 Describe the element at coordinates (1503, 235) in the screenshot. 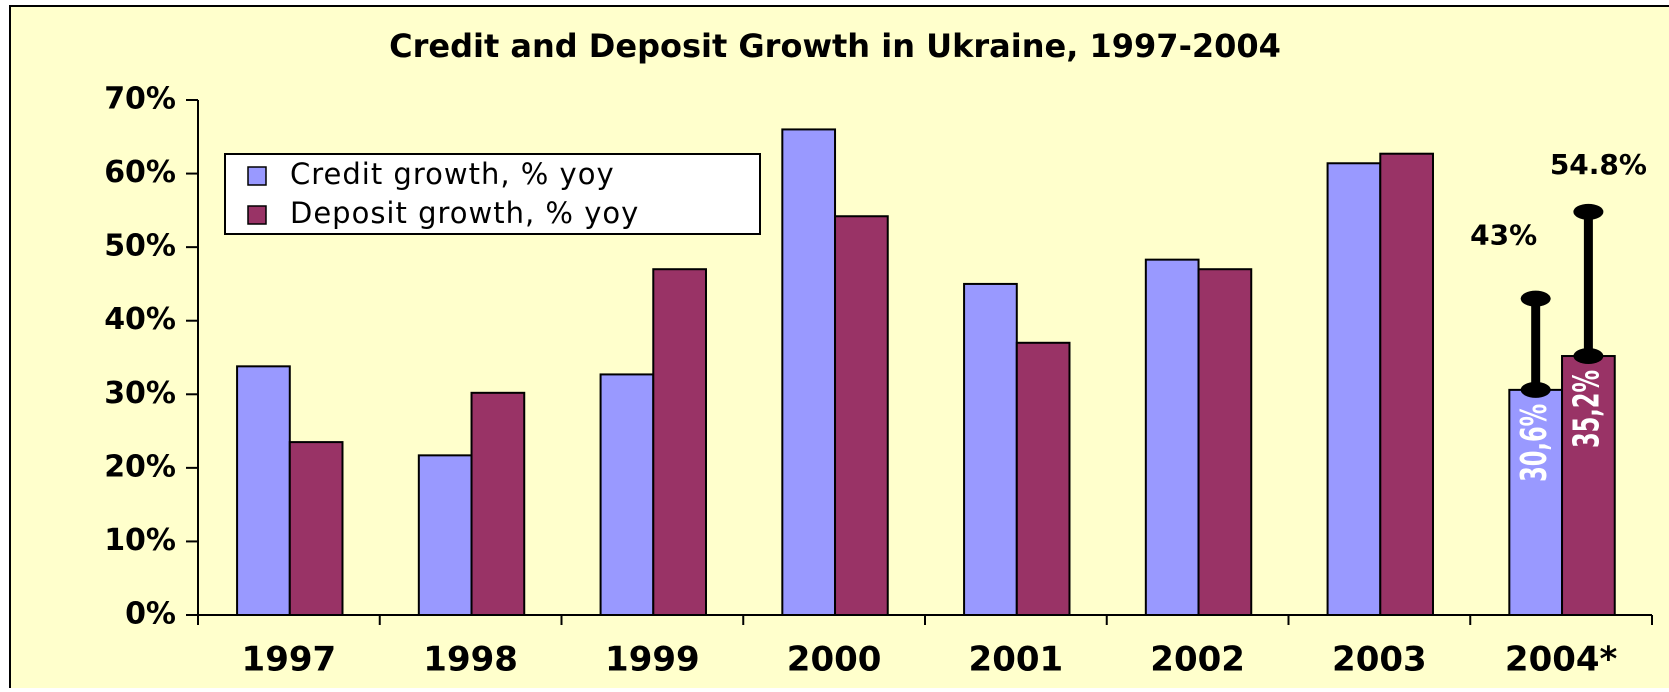

I see `annotation: 43%` at that location.